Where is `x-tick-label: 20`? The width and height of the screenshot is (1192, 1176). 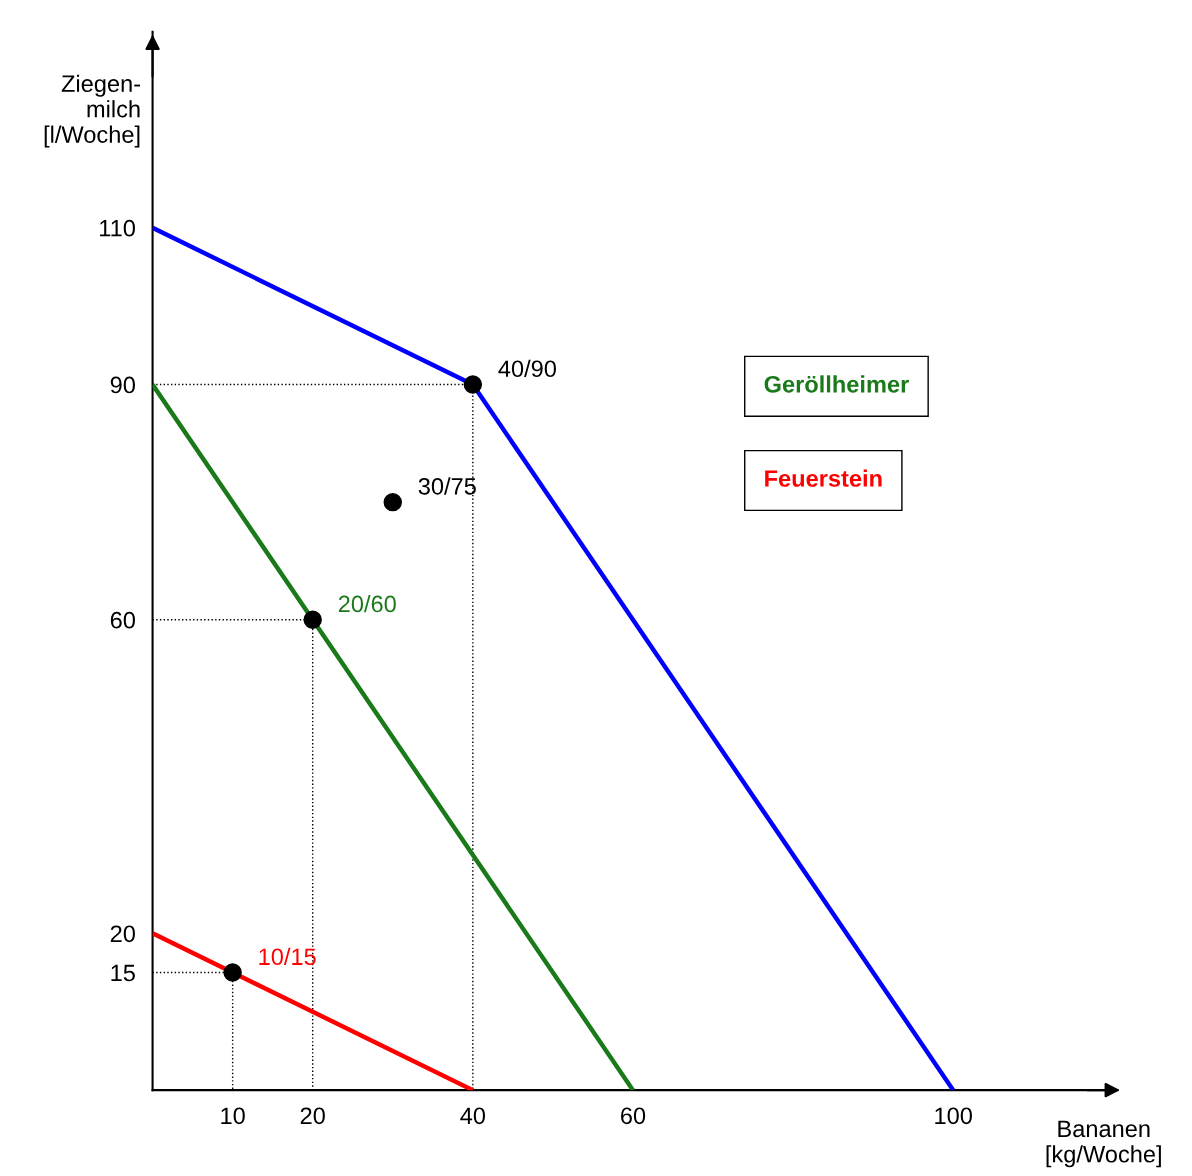
x-tick-label: 20 is located at coordinates (312, 1116).